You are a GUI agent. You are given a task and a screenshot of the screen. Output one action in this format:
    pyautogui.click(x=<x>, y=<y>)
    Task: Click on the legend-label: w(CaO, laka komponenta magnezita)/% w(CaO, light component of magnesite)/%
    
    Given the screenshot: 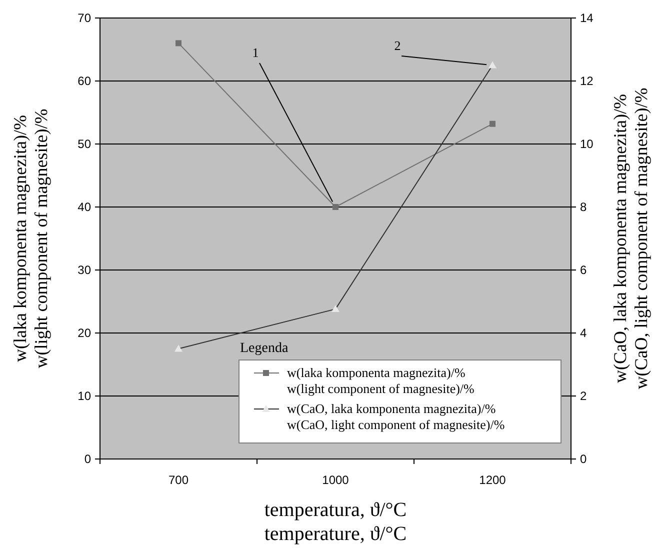 What is the action you would take?
    pyautogui.click(x=396, y=416)
    